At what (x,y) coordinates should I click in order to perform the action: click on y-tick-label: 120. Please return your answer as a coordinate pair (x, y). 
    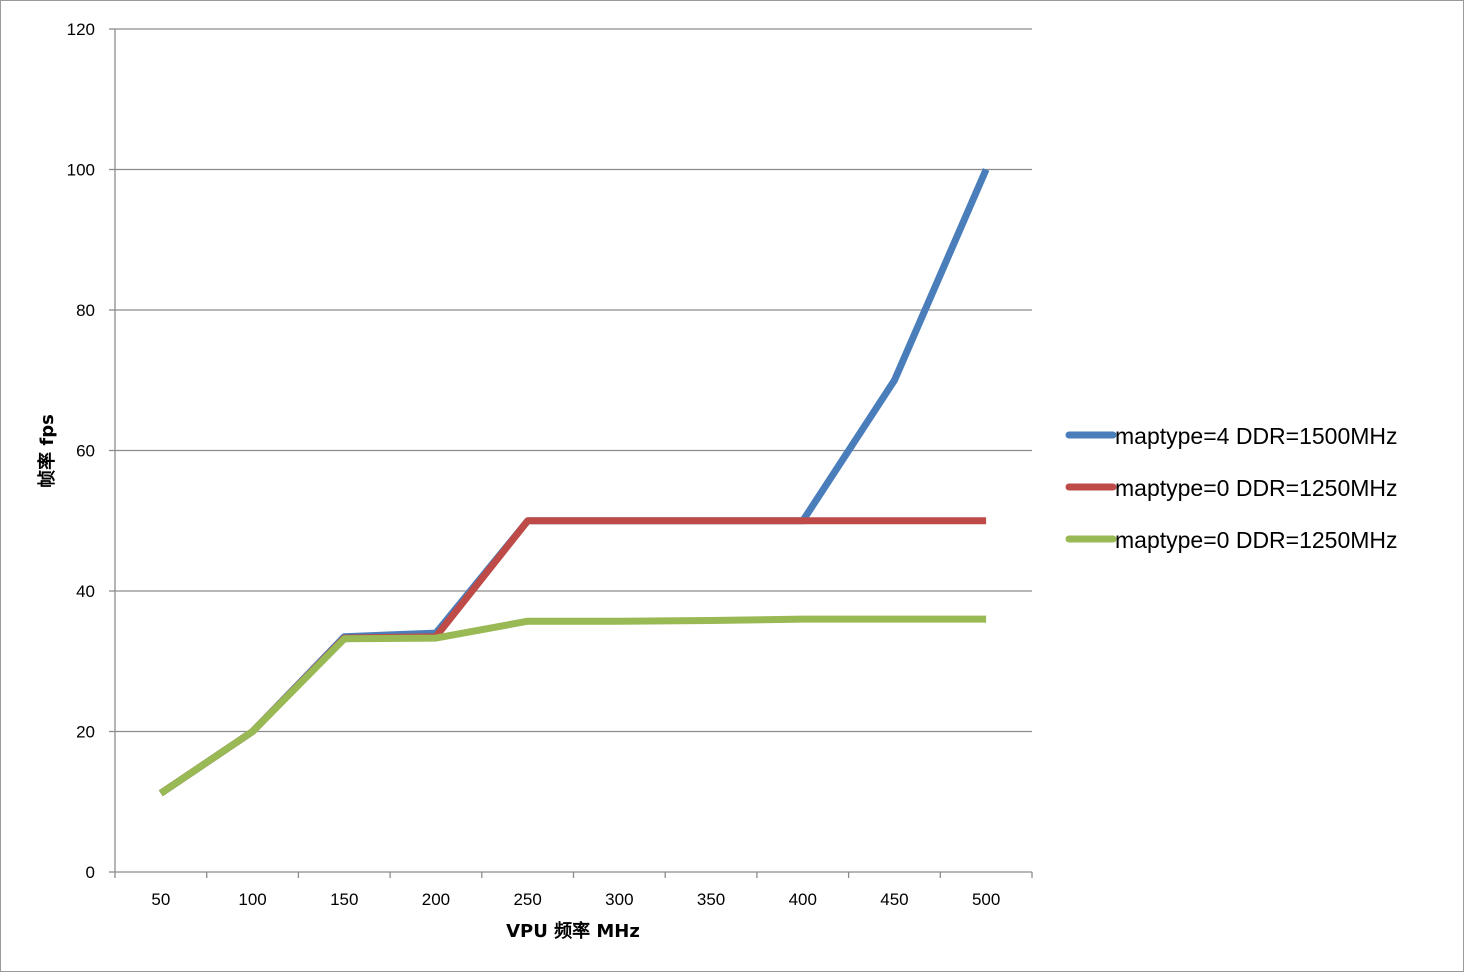
    Looking at the image, I should click on (81, 29).